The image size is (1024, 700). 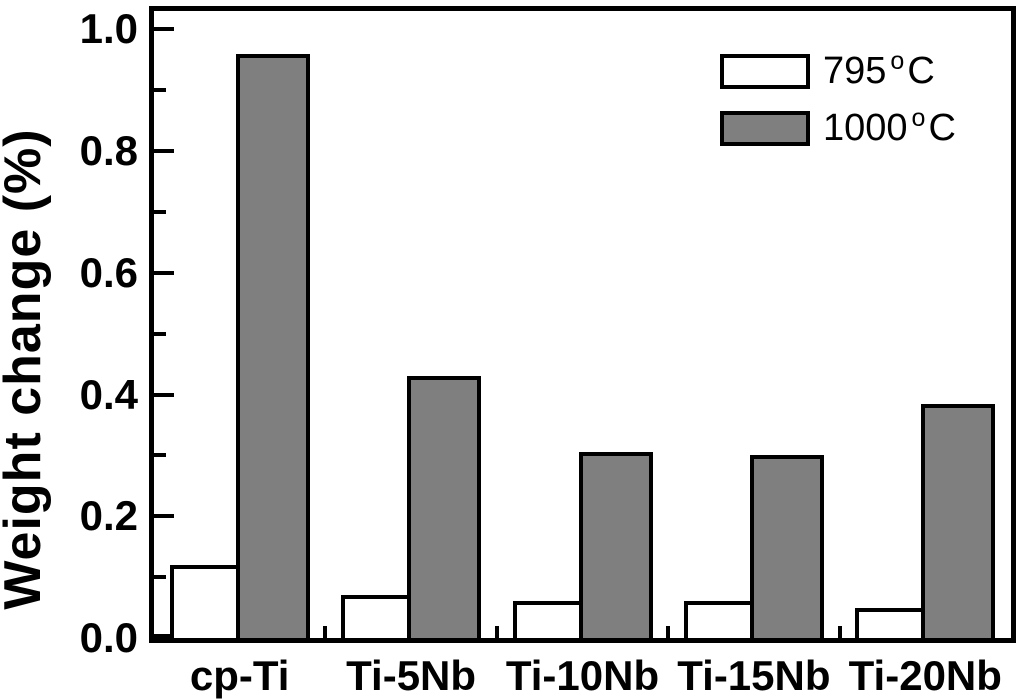 What do you see at coordinates (411, 675) in the screenshot?
I see `x-category-label-Ti-5Nb: Ti-5Nb` at bounding box center [411, 675].